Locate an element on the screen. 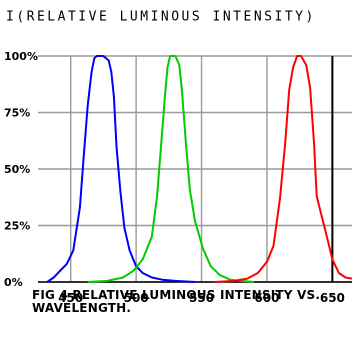 This screenshot has height=347, width=354. caption-line-2: WAVELENGTH. is located at coordinates (82, 308).